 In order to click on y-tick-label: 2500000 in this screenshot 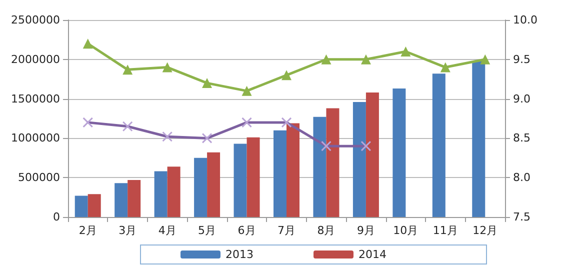, I will do `click(35, 20)`.